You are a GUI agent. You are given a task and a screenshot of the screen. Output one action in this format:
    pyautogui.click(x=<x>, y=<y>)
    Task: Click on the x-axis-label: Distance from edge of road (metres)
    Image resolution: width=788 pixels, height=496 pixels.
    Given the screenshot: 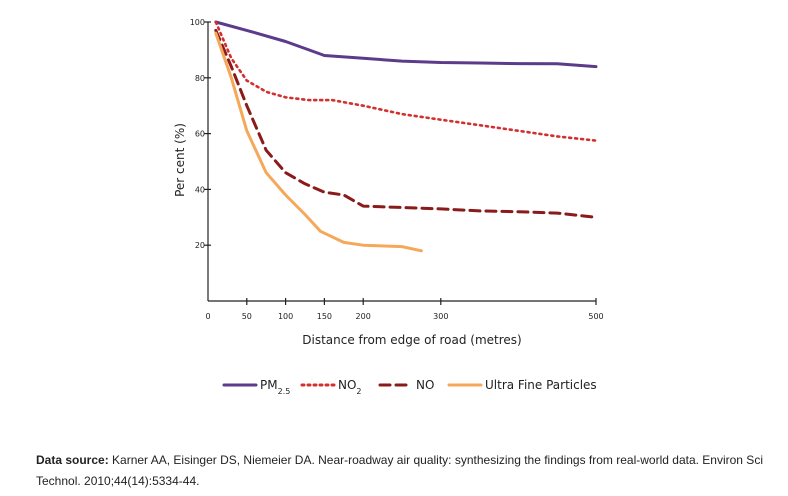 What is the action you would take?
    pyautogui.click(x=411, y=340)
    